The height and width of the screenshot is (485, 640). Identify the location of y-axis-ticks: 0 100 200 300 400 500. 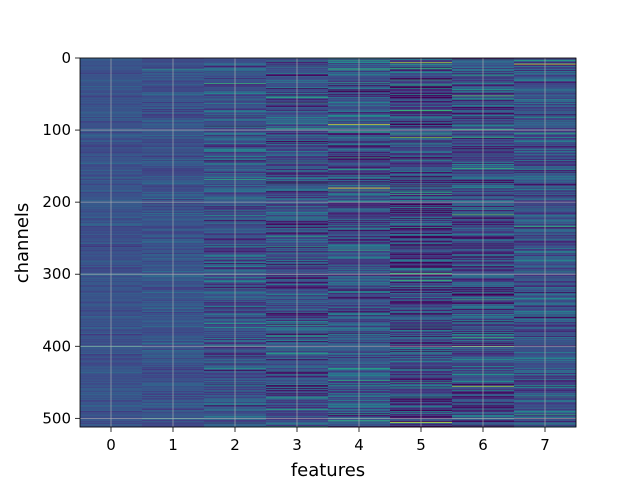
(61, 238).